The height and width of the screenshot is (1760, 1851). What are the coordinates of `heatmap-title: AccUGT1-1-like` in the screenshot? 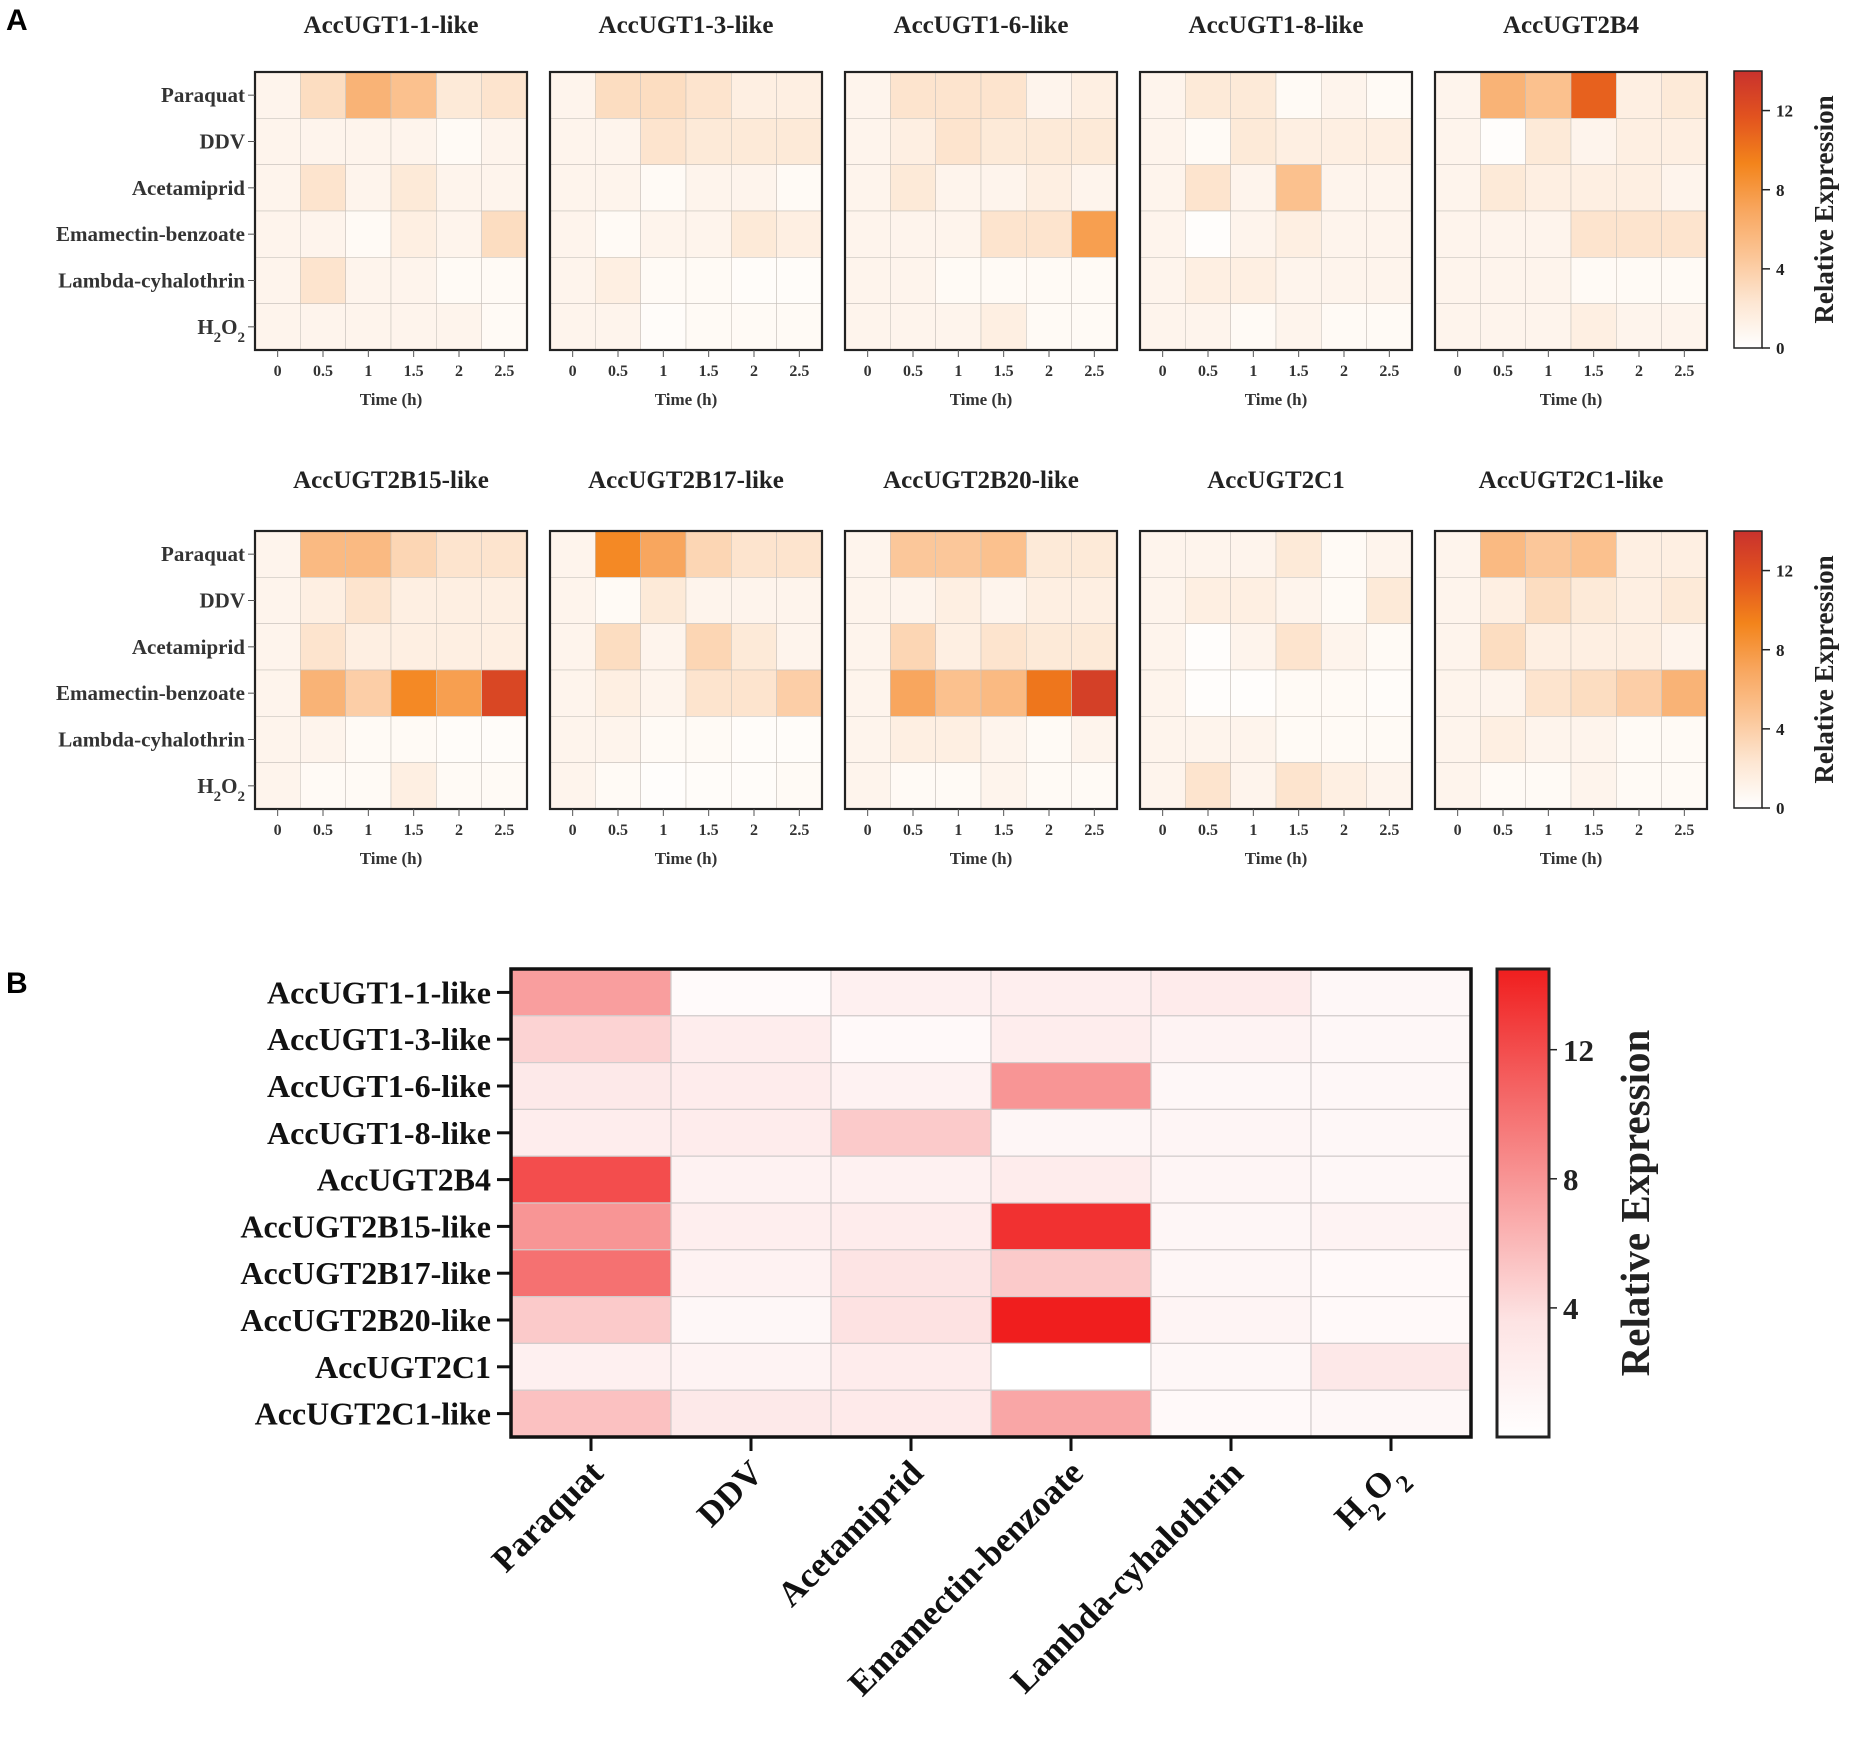 It's located at (391, 25).